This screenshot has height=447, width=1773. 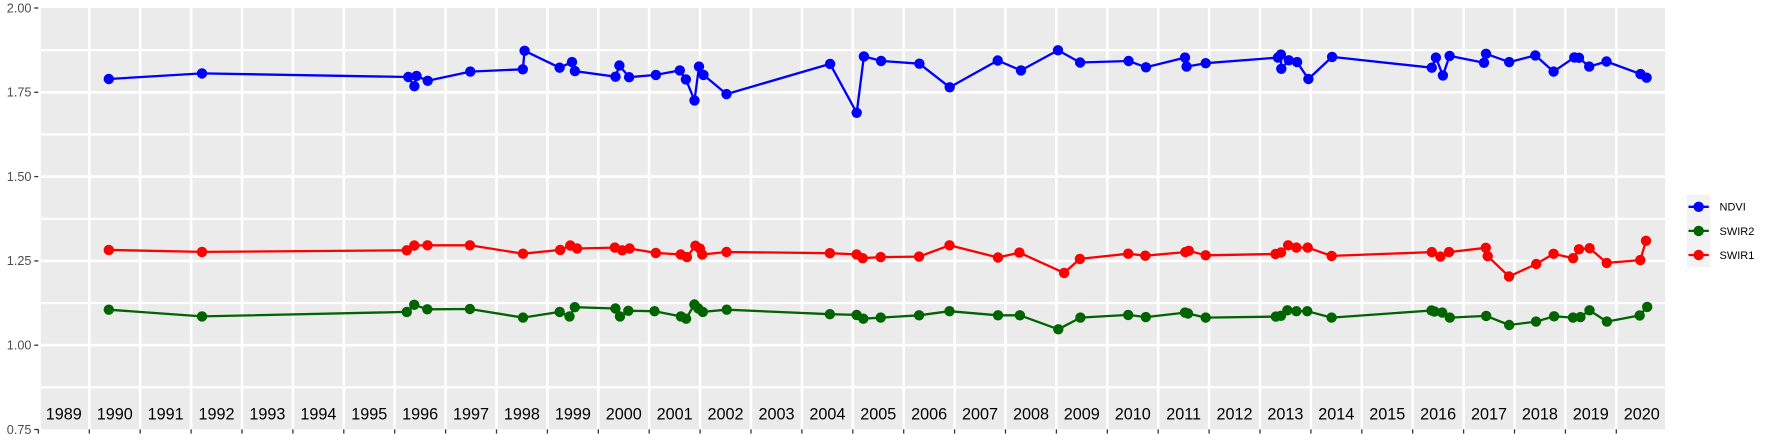 What do you see at coordinates (1031, 415) in the screenshot?
I see `svg-text: 2008` at bounding box center [1031, 415].